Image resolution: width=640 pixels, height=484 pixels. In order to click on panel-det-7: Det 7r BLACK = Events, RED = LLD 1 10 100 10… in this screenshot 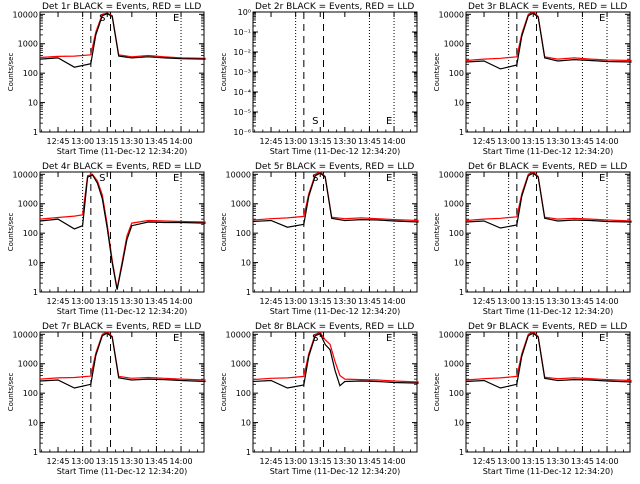, I will do `click(106, 399)`.